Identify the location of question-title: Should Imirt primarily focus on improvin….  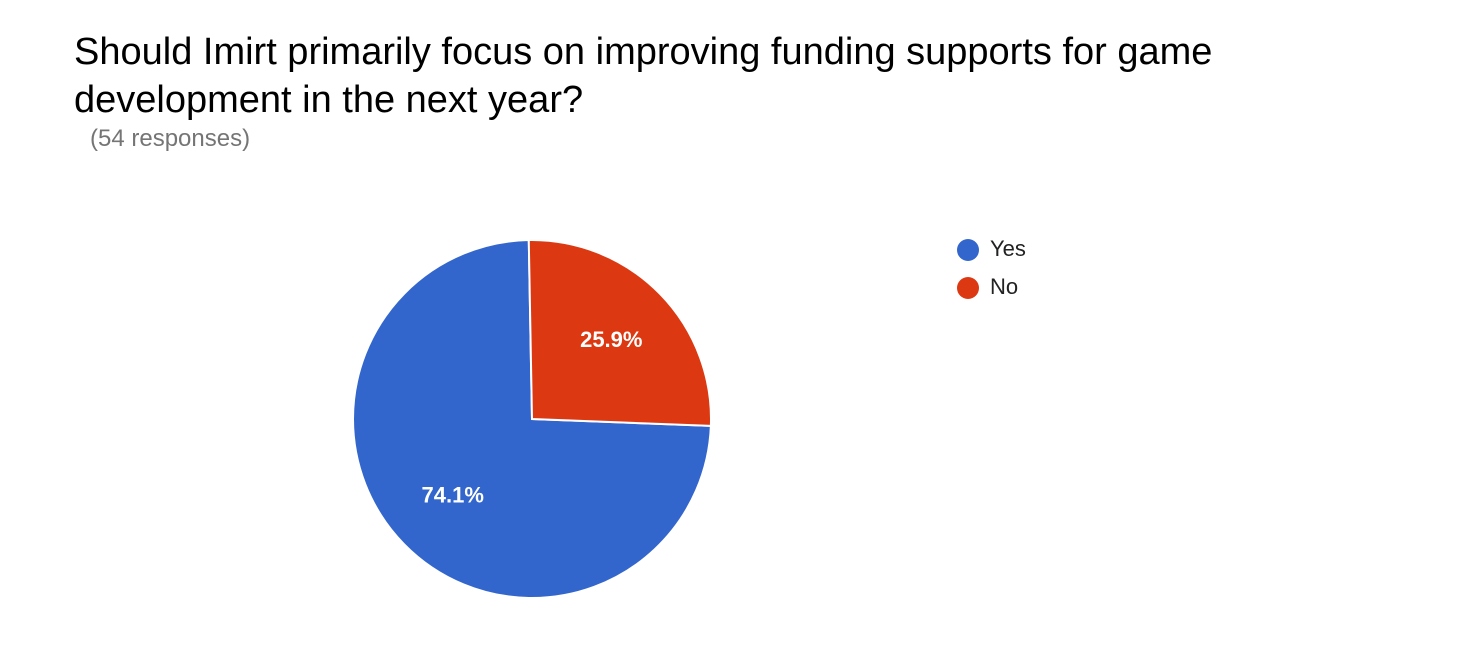
(643, 76).